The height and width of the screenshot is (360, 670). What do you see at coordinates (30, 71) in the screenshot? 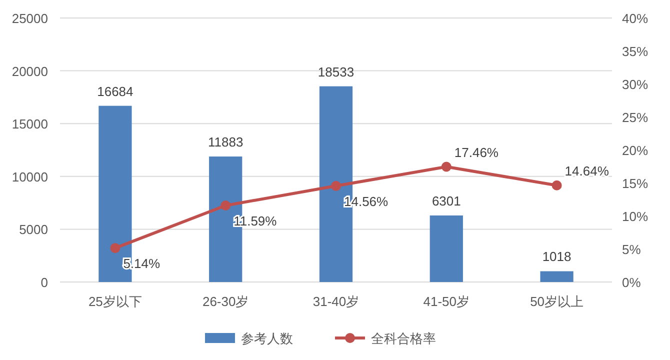
I see `y-tick-label: 20000` at bounding box center [30, 71].